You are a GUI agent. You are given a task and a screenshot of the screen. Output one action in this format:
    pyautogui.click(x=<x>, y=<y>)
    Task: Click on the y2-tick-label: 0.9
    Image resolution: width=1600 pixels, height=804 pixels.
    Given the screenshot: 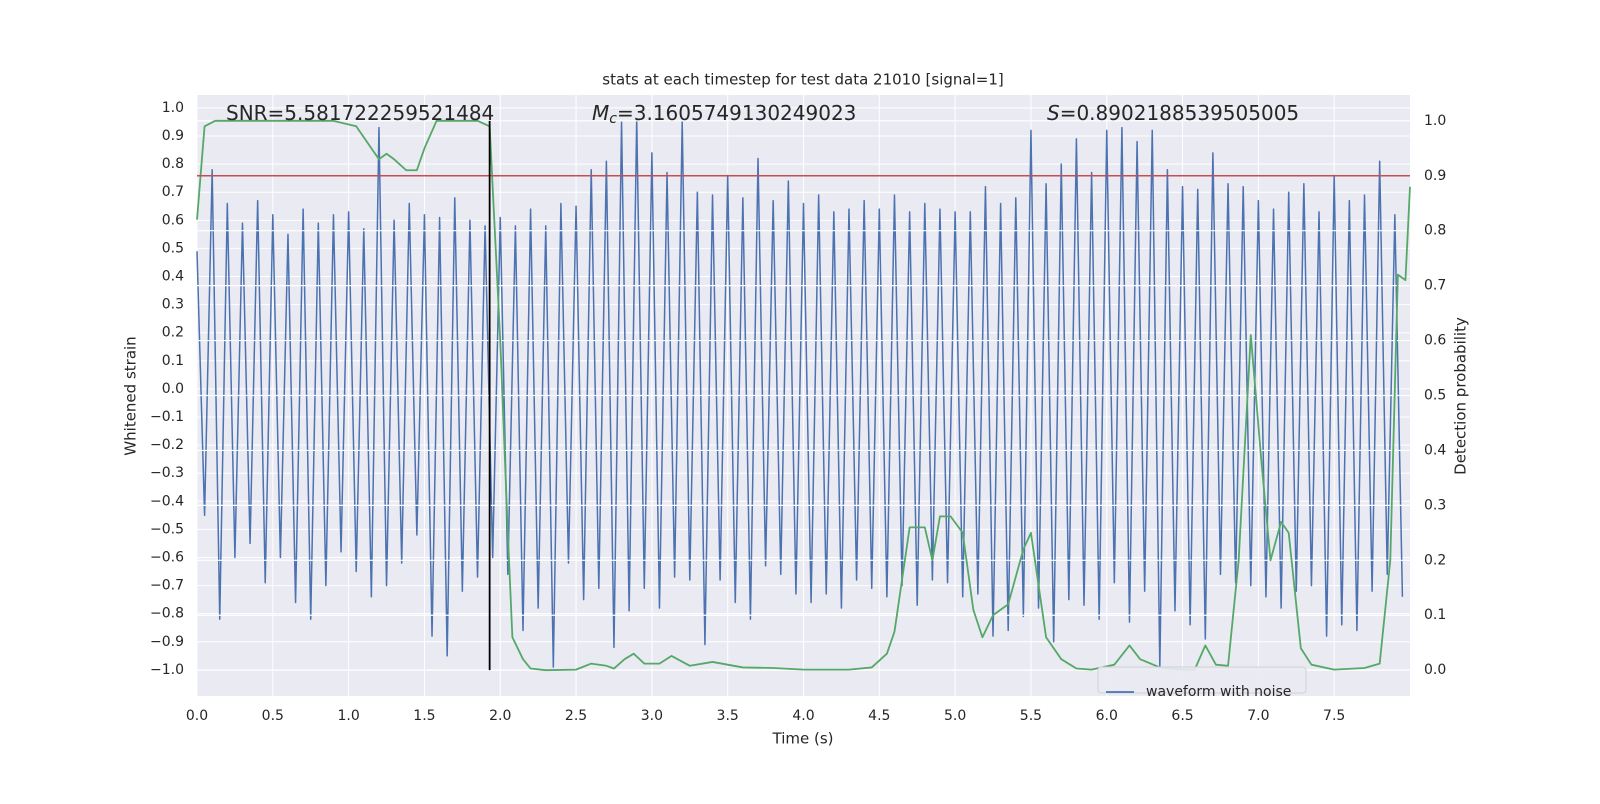 What is the action you would take?
    pyautogui.click(x=1435, y=176)
    